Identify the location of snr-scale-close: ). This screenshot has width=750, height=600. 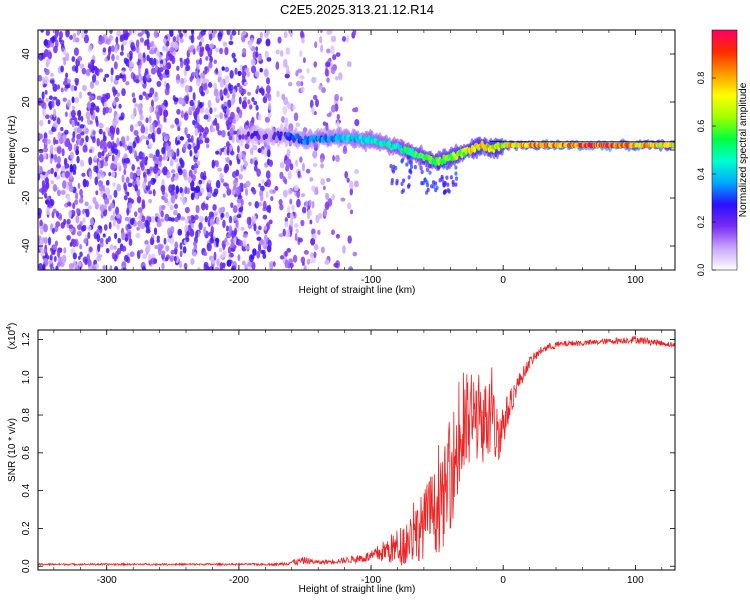
(12, 324).